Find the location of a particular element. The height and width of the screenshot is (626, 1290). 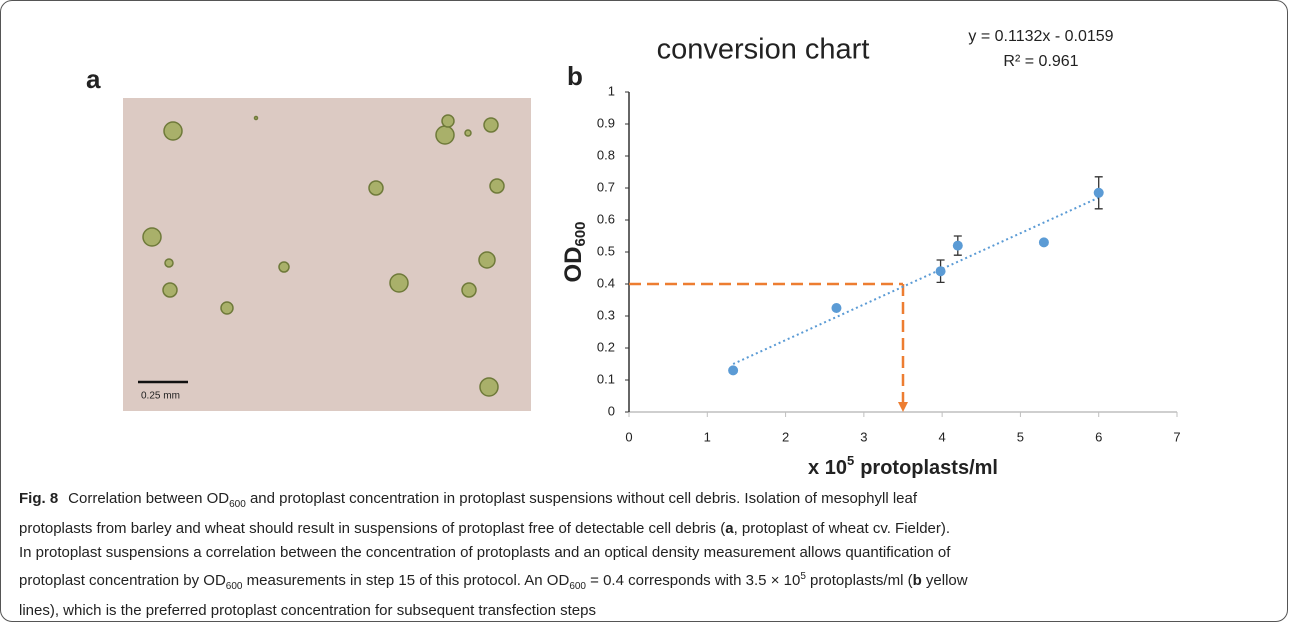

caption-text: = 0.4 corresponds with 3.5 × 10 is located at coordinates (693, 580).